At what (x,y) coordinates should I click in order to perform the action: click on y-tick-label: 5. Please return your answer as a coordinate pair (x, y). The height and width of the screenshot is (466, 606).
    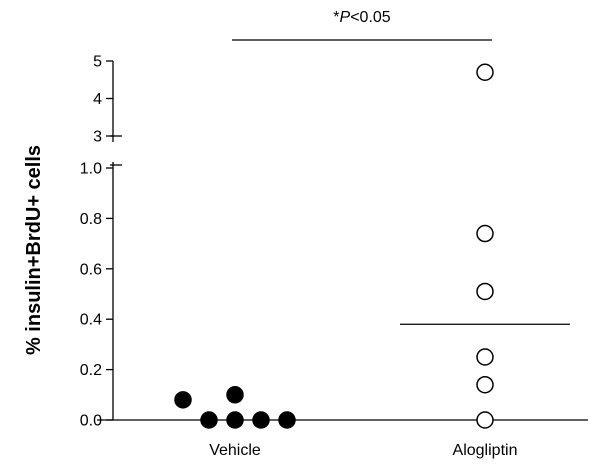
    Looking at the image, I should click on (97, 62).